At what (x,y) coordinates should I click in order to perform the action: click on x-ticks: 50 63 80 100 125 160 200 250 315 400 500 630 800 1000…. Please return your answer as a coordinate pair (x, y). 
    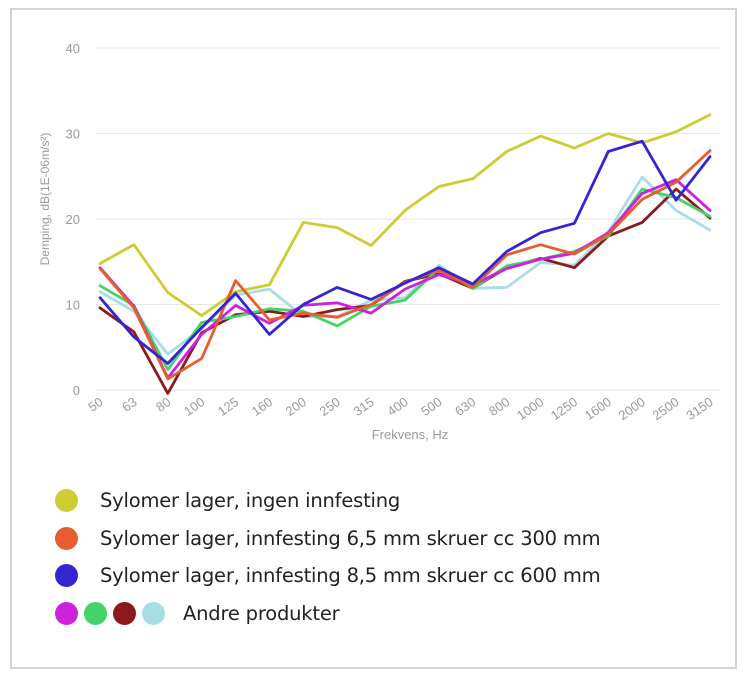
    Looking at the image, I should click on (400, 408).